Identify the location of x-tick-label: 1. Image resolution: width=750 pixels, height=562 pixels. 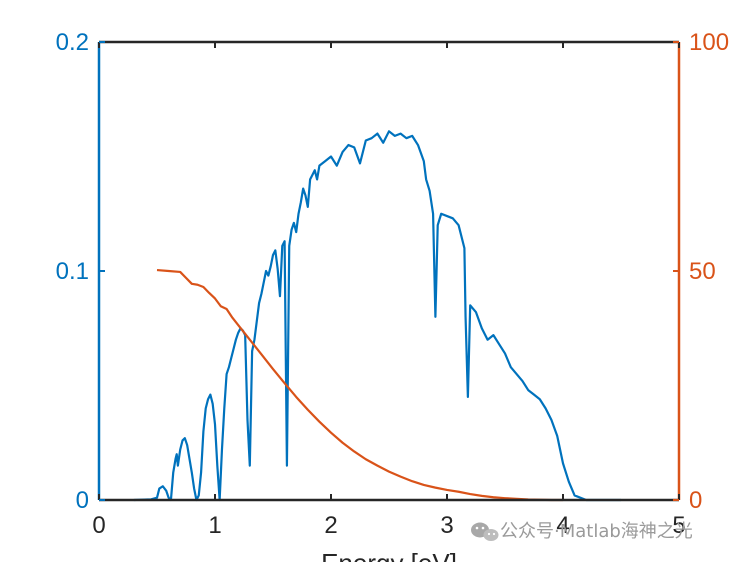
(214, 525).